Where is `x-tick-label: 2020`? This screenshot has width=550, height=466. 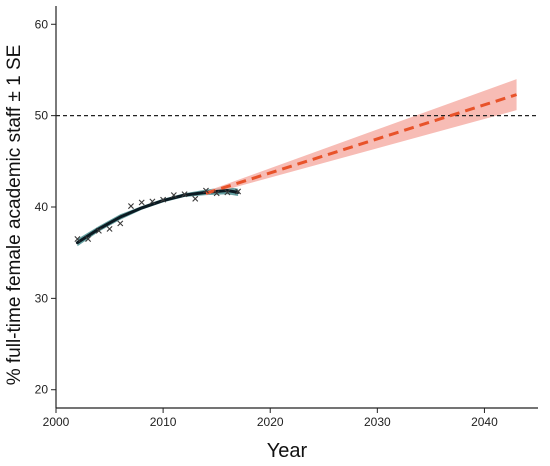
x-tick-label: 2020 is located at coordinates (270, 422).